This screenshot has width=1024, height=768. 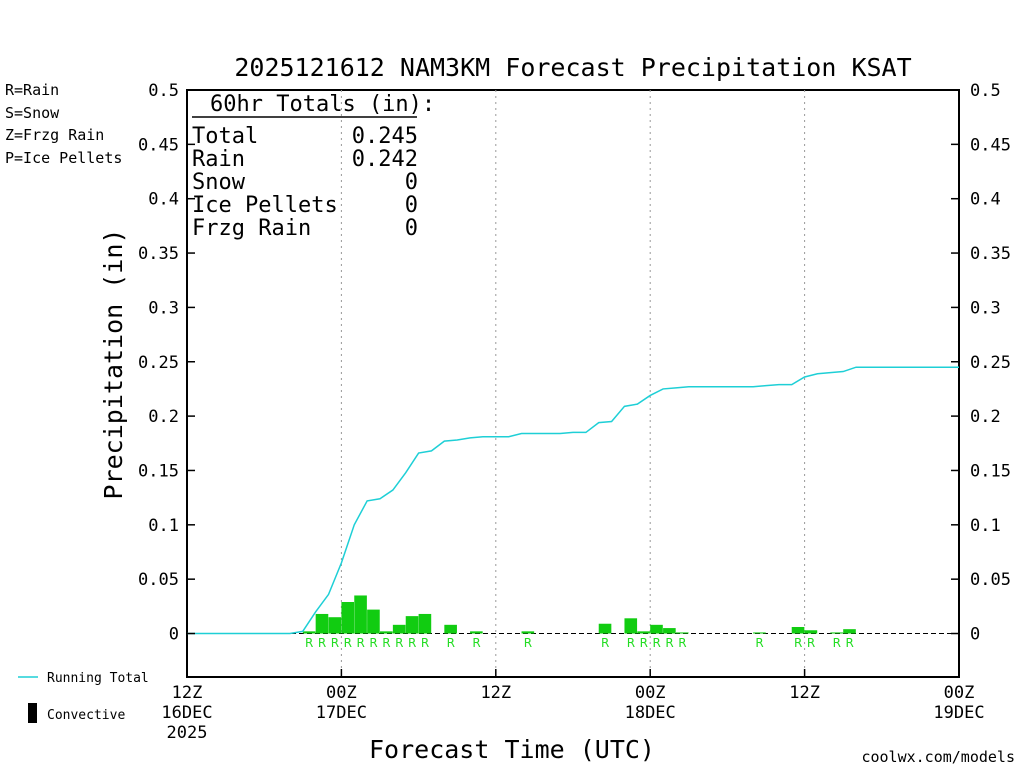 I want to click on legend-convective-label: Convective, so click(x=86, y=715).